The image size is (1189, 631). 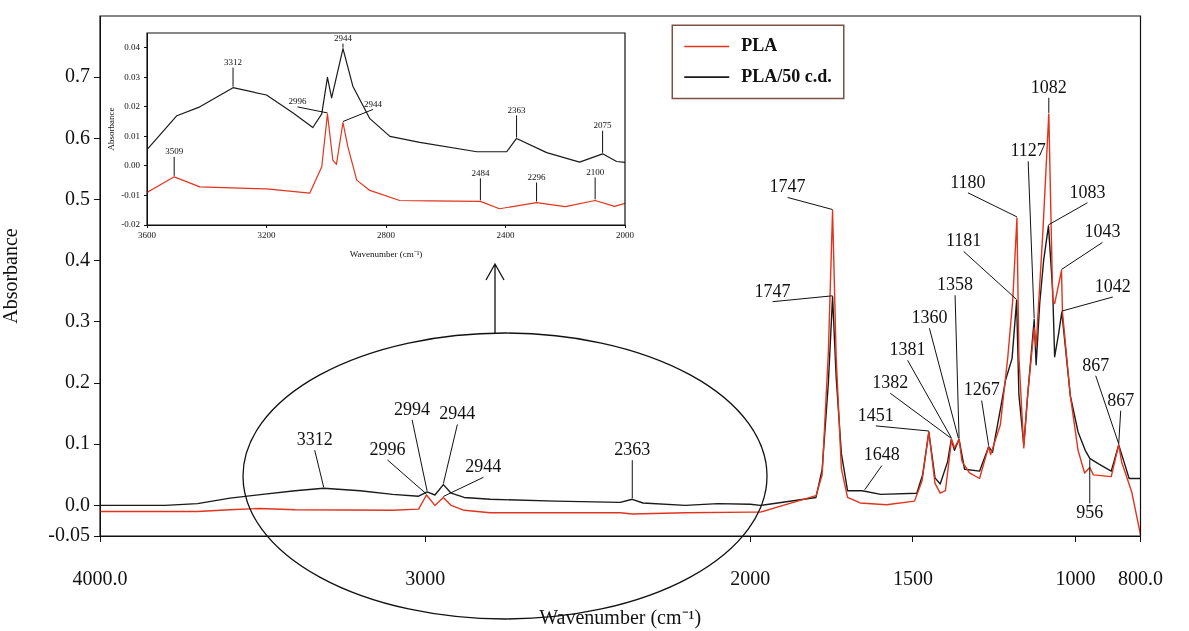 What do you see at coordinates (603, 125) in the screenshot?
I see `annotation: 2075` at bounding box center [603, 125].